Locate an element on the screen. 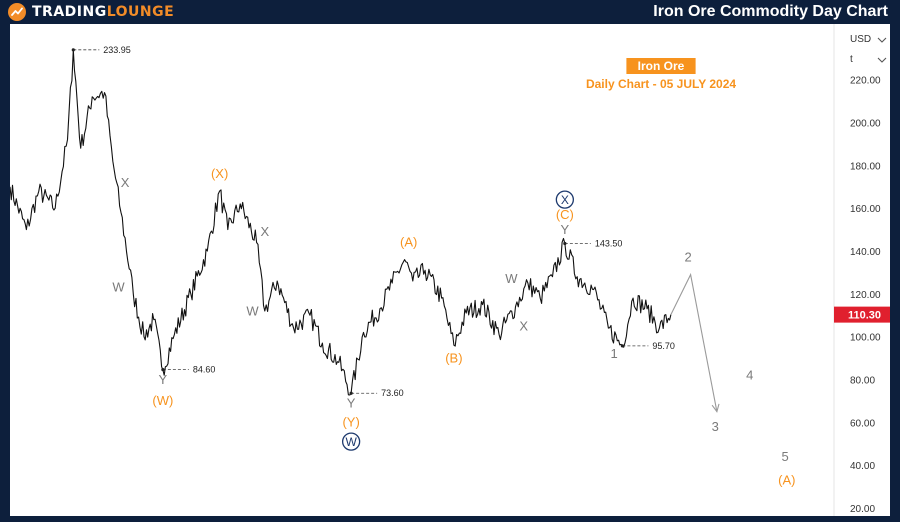 This screenshot has height=522, width=900. price-annotation: 233.95 is located at coordinates (101, 50).